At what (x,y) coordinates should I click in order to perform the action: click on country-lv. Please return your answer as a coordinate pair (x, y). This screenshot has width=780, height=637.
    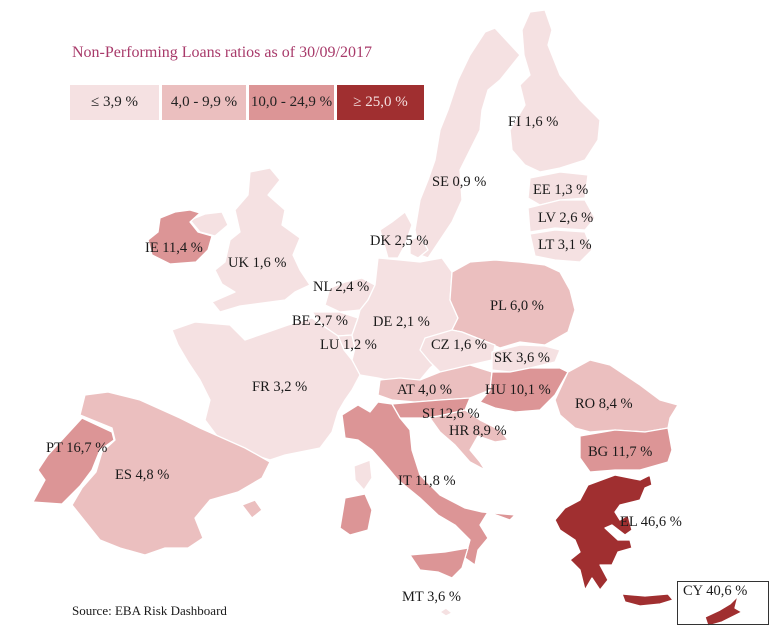
    Looking at the image, I should click on (561, 216).